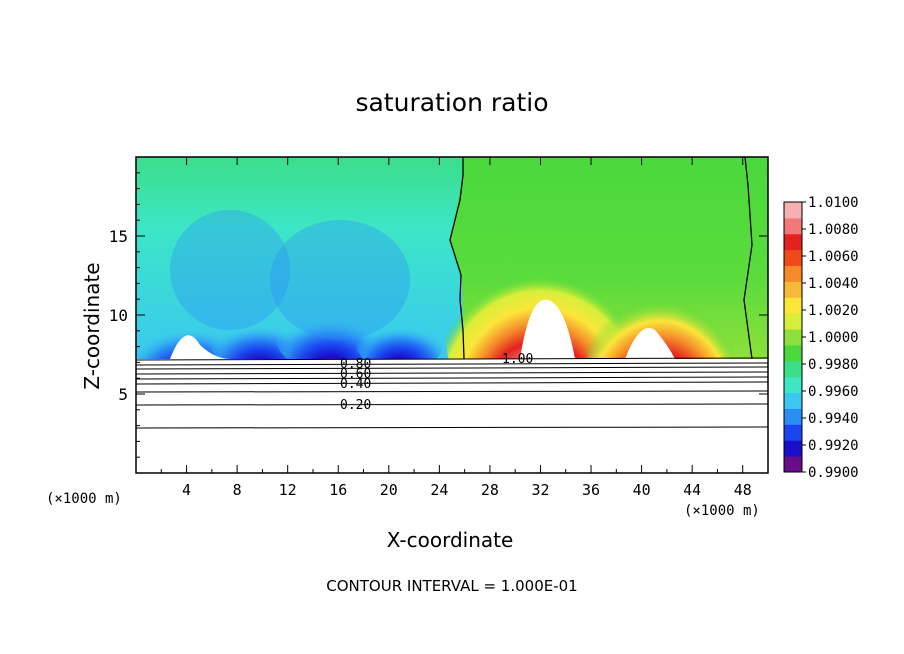 The image size is (904, 654). What do you see at coordinates (517, 359) in the screenshot?
I see `contour-label-100: 1.00` at bounding box center [517, 359].